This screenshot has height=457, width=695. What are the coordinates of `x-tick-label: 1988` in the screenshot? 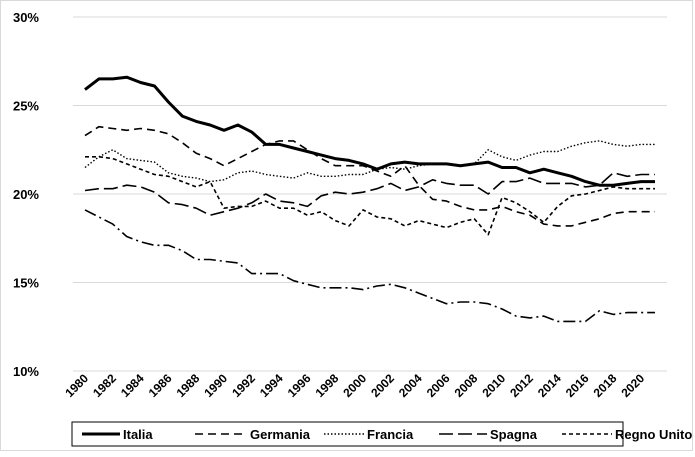 It's located at (188, 385).